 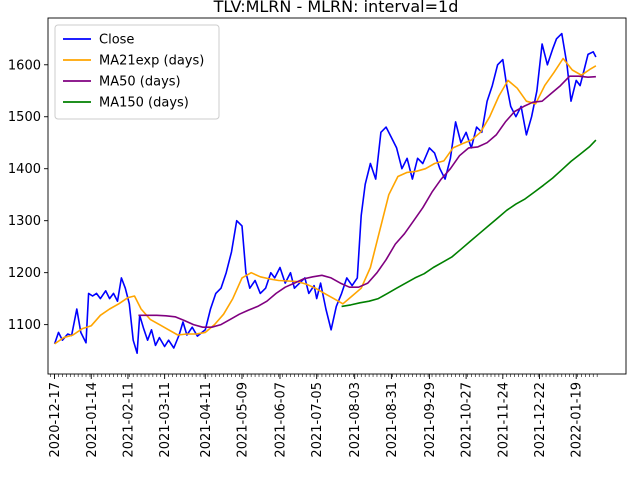 What do you see at coordinates (280, 420) in the screenshot?
I see `x-tick-label: 2021-06-07` at bounding box center [280, 420].